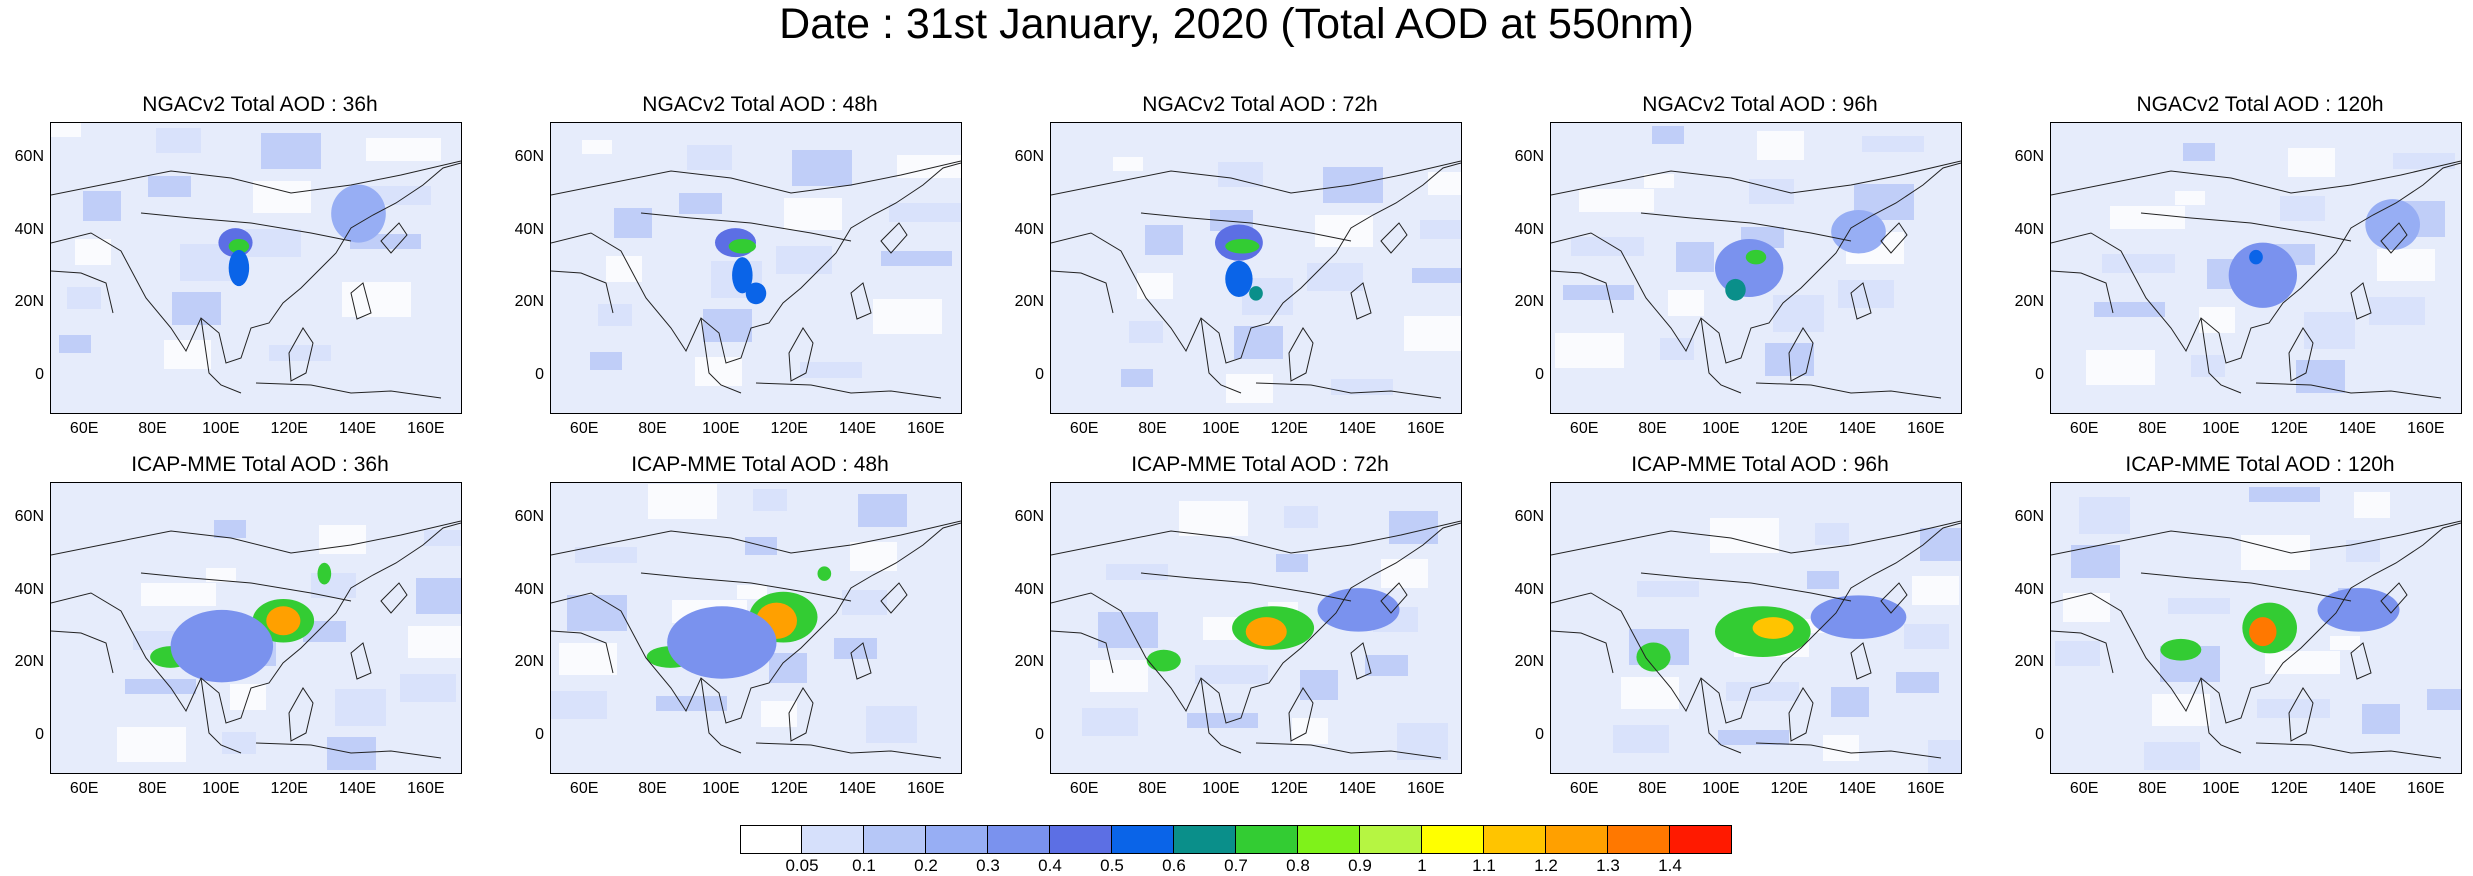 Image resolution: width=2473 pixels, height=876 pixels. I want to click on colorbar-label: 1.4, so click(1670, 865).